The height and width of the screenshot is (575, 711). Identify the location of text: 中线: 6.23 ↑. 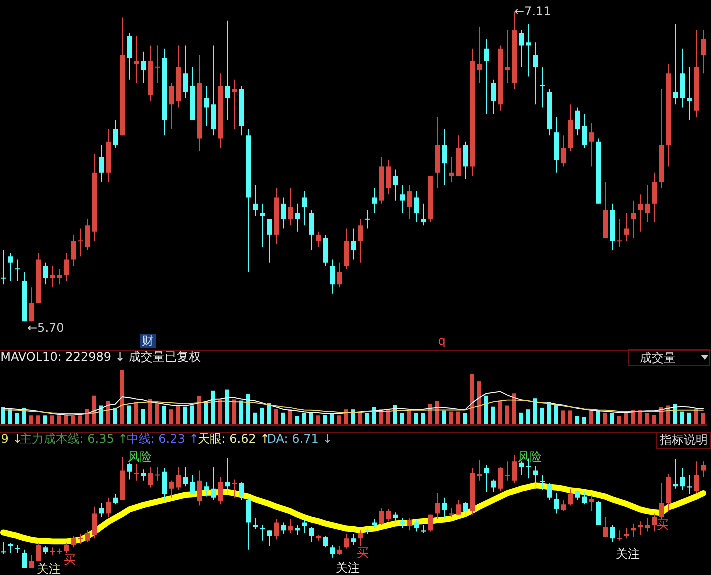
(163, 439).